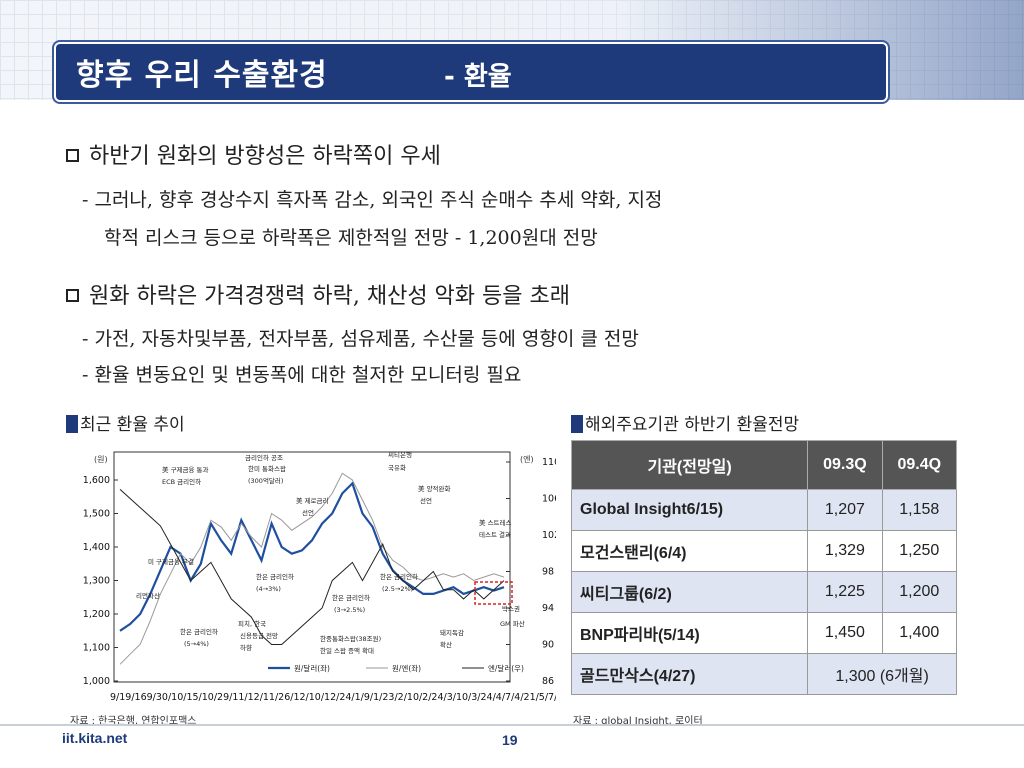 This screenshot has width=1024, height=768. What do you see at coordinates (171, 561) in the screenshot?
I see `chart-annotation: 미 구제금융 부결` at bounding box center [171, 561].